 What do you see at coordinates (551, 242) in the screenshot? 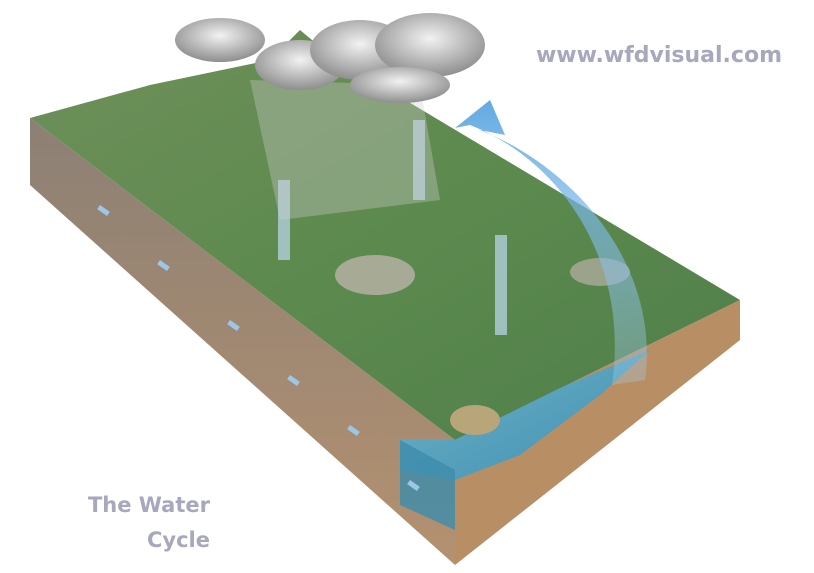
I see `evaporation-arrow` at bounding box center [551, 242].